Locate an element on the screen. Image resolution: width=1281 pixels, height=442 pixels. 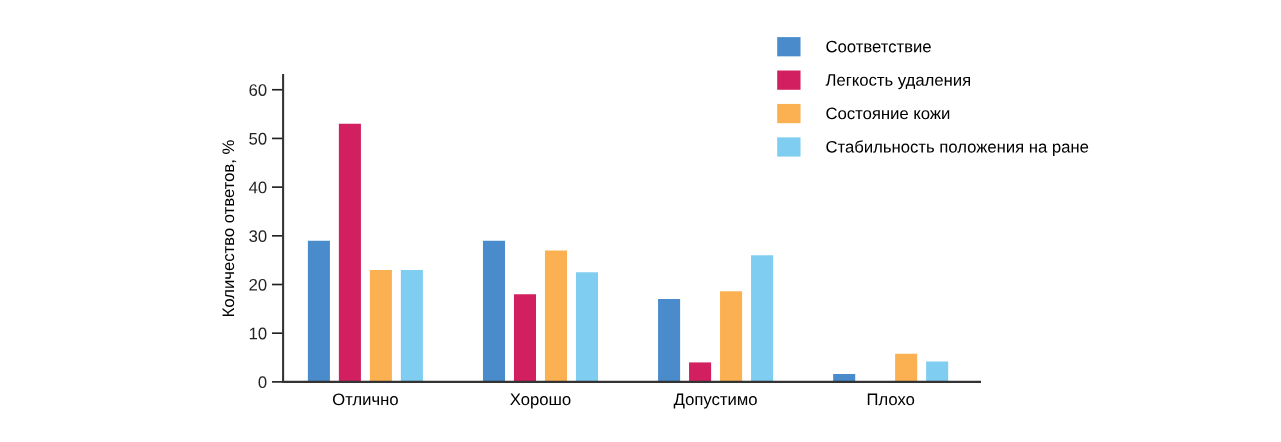
x-tick-label: Плохо is located at coordinates (891, 399).